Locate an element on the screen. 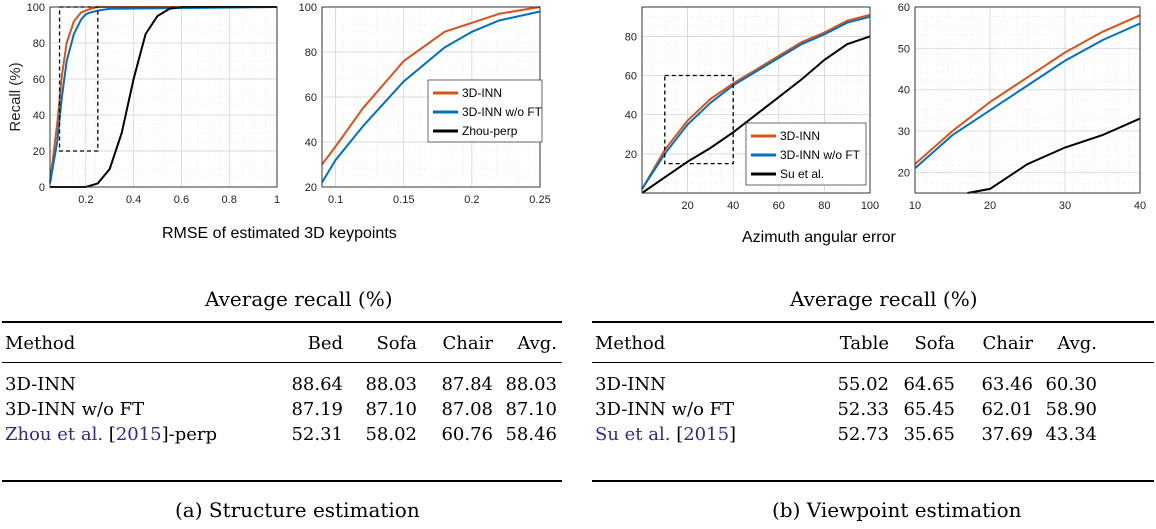  value-cell: 37.69 is located at coordinates (1007, 434).